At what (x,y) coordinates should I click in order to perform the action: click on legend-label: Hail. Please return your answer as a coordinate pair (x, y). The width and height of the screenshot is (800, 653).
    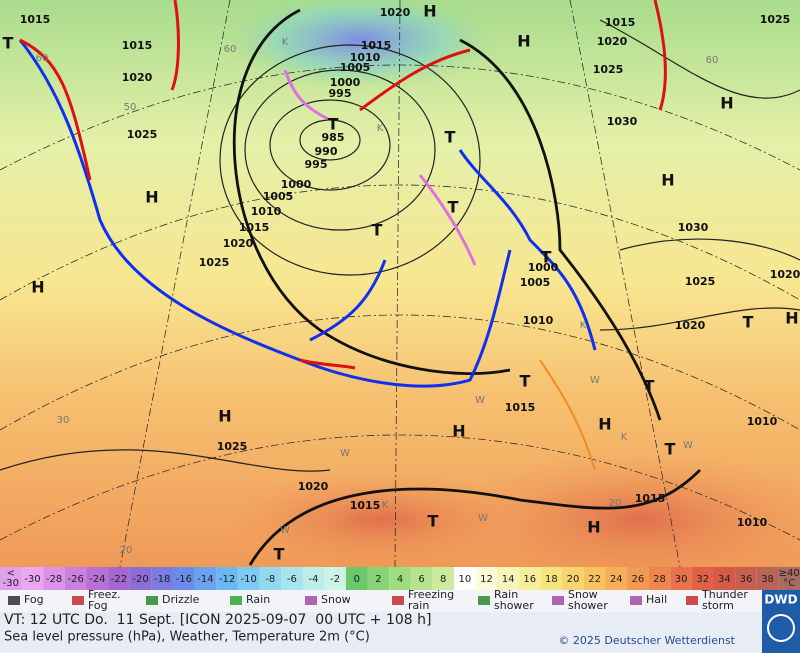
    Looking at the image, I should click on (656, 599).